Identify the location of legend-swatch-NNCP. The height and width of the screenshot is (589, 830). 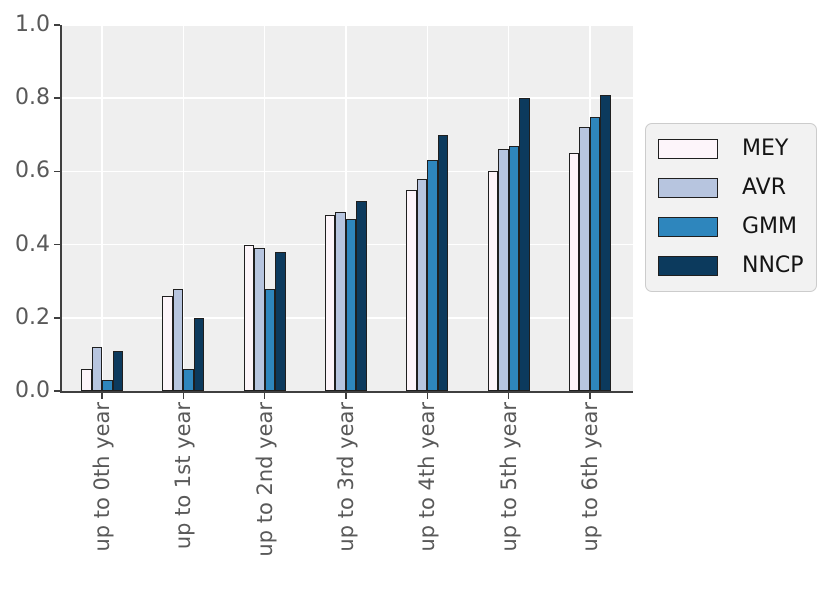
(688, 266).